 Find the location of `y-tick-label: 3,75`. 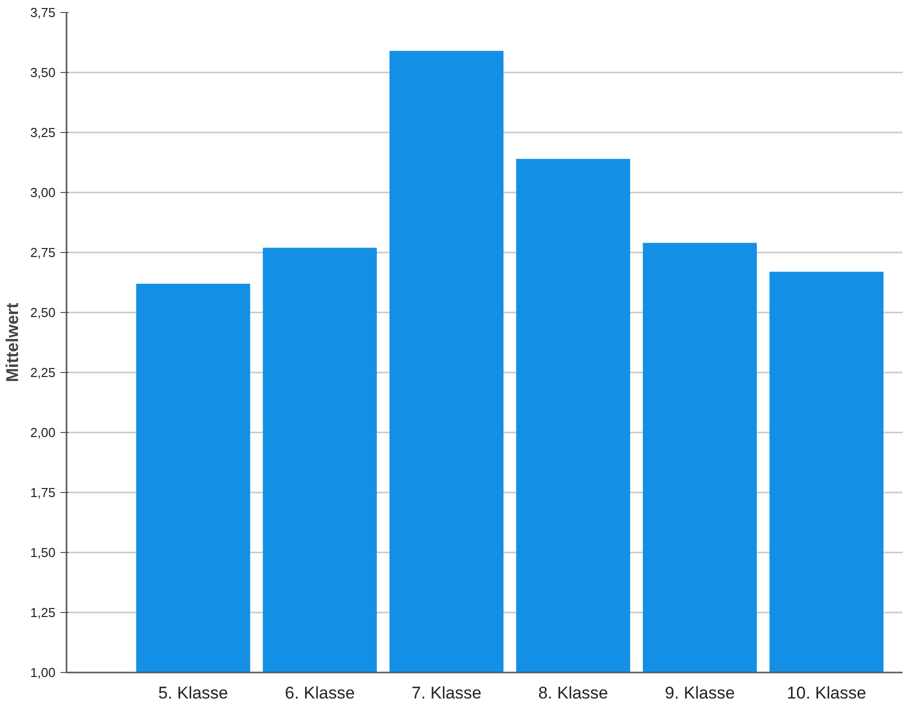

y-tick-label: 3,75 is located at coordinates (43, 12).